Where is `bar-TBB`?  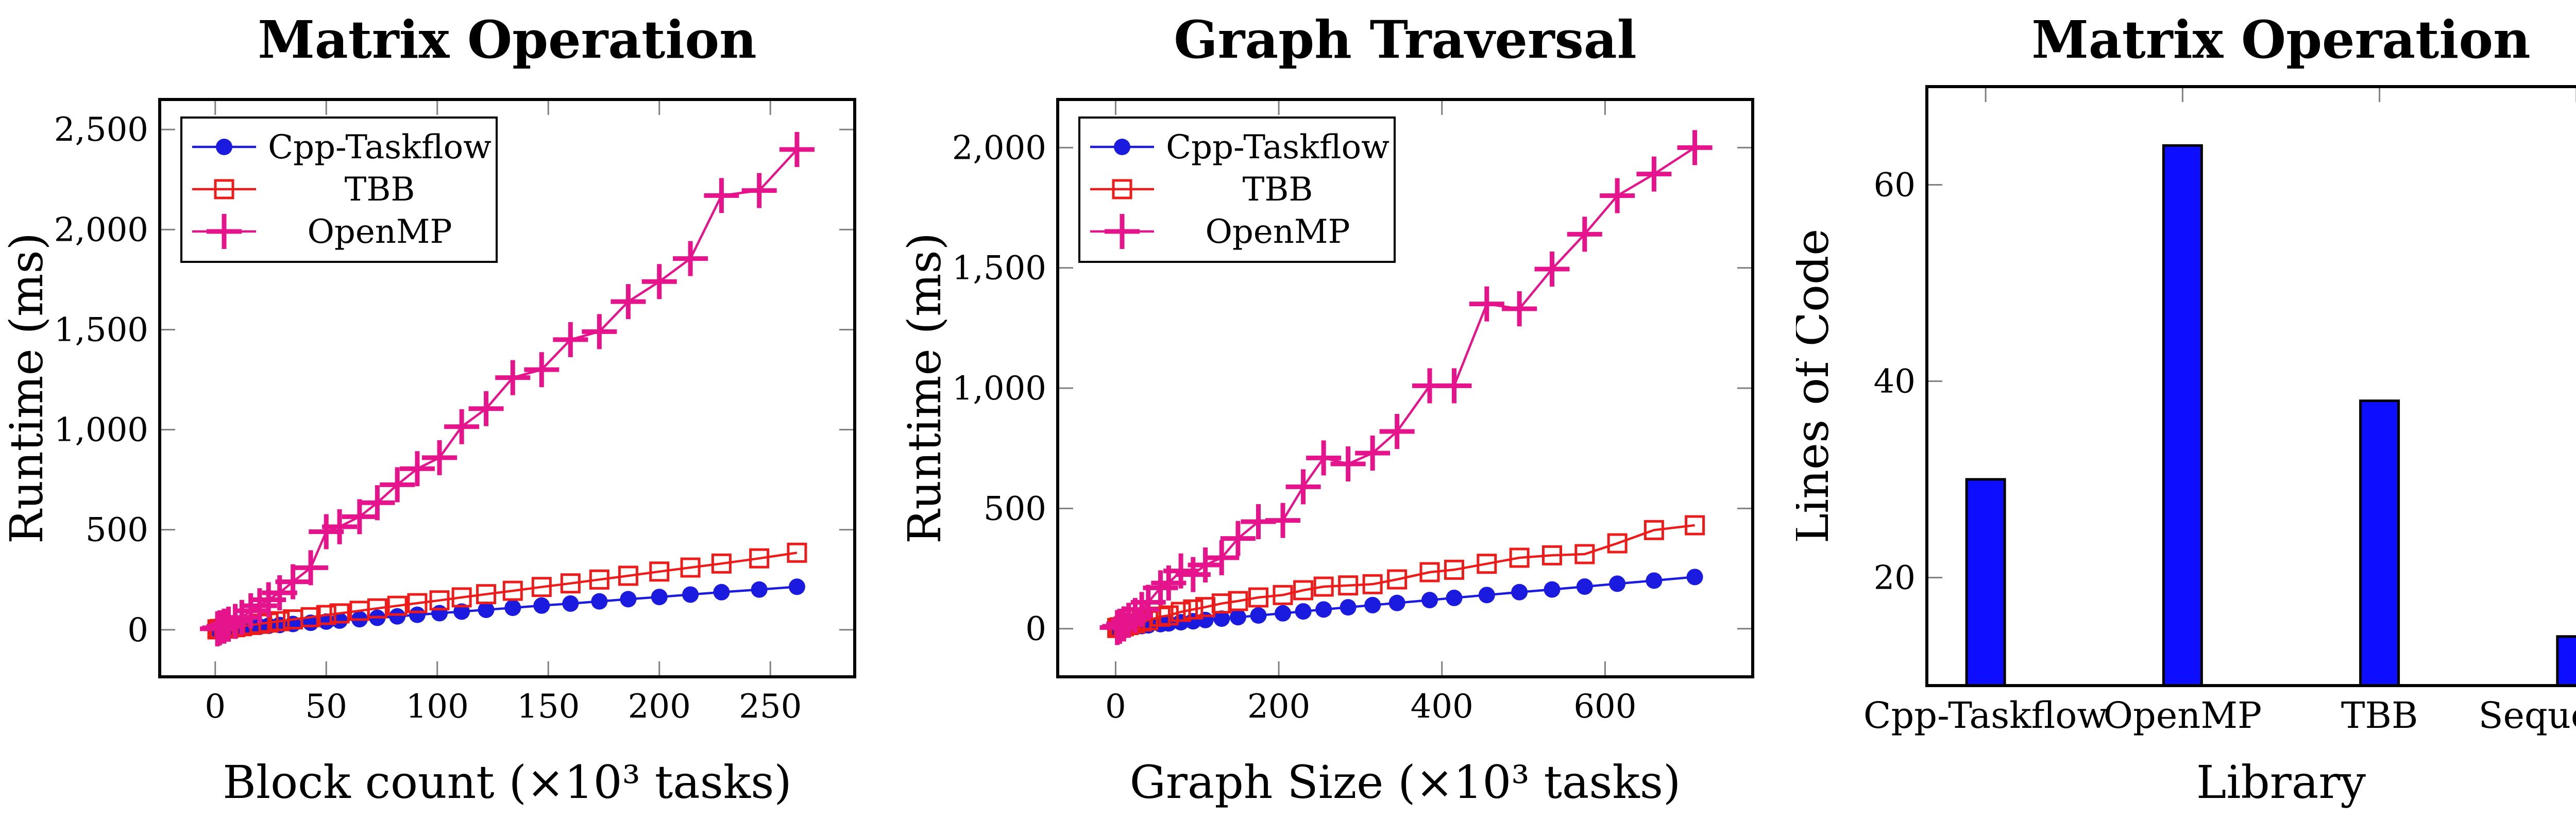
bar-TBB is located at coordinates (2379, 543).